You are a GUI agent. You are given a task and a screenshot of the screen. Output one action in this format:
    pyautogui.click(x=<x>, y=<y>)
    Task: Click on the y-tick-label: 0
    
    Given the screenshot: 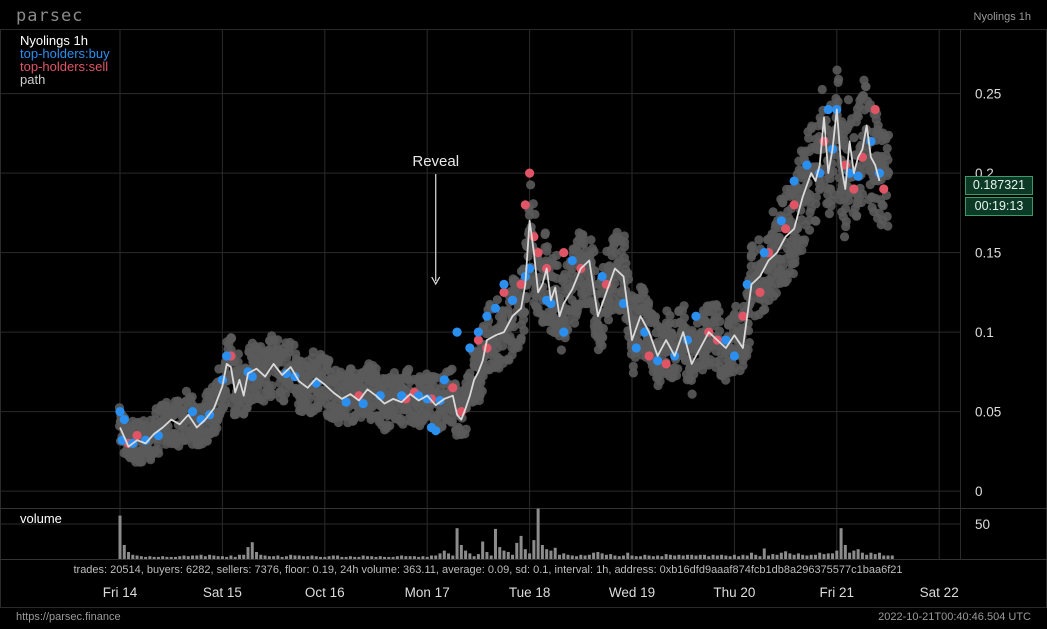 What is the action you would take?
    pyautogui.click(x=979, y=491)
    